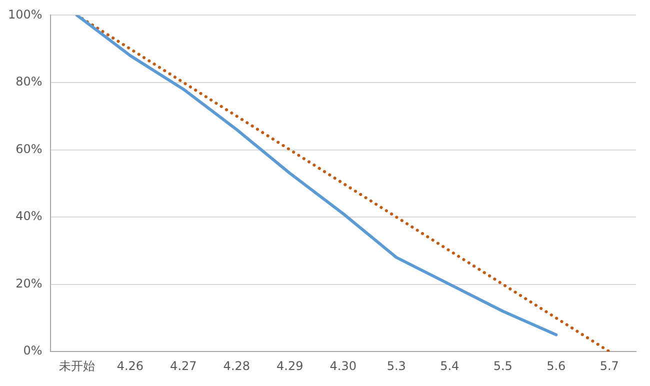 This screenshot has width=650, height=386. What do you see at coordinates (130, 365) in the screenshot?
I see `x-tick-label: 4.26` at bounding box center [130, 365].